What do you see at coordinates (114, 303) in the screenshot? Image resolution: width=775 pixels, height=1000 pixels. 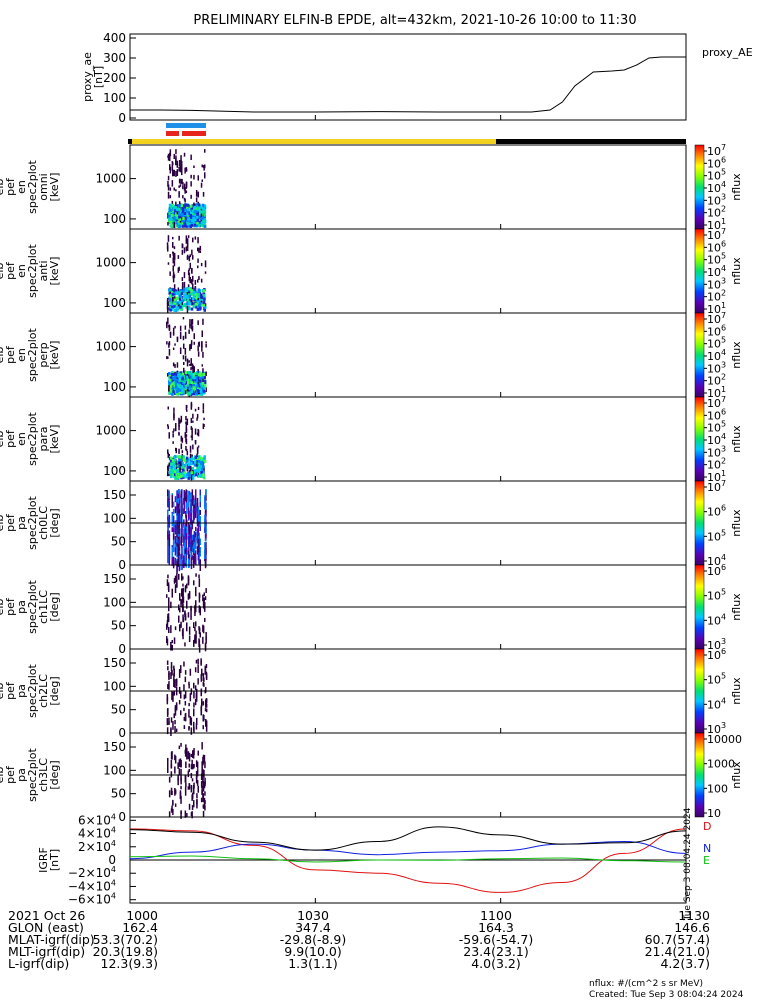 I see `ytick-label-anti-1: 100` at bounding box center [114, 303].